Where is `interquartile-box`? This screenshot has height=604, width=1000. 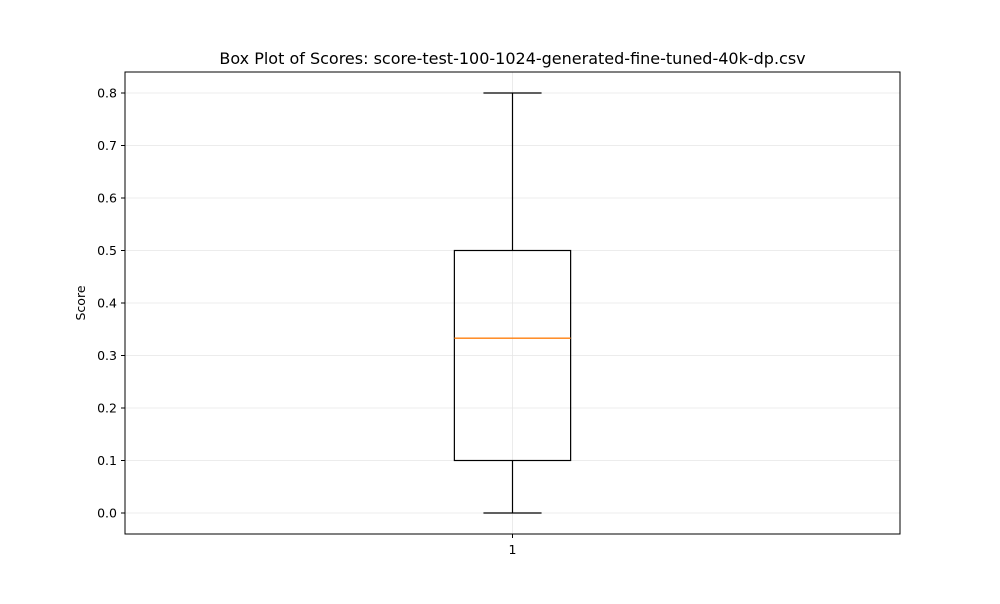 interquartile-box is located at coordinates (512, 355).